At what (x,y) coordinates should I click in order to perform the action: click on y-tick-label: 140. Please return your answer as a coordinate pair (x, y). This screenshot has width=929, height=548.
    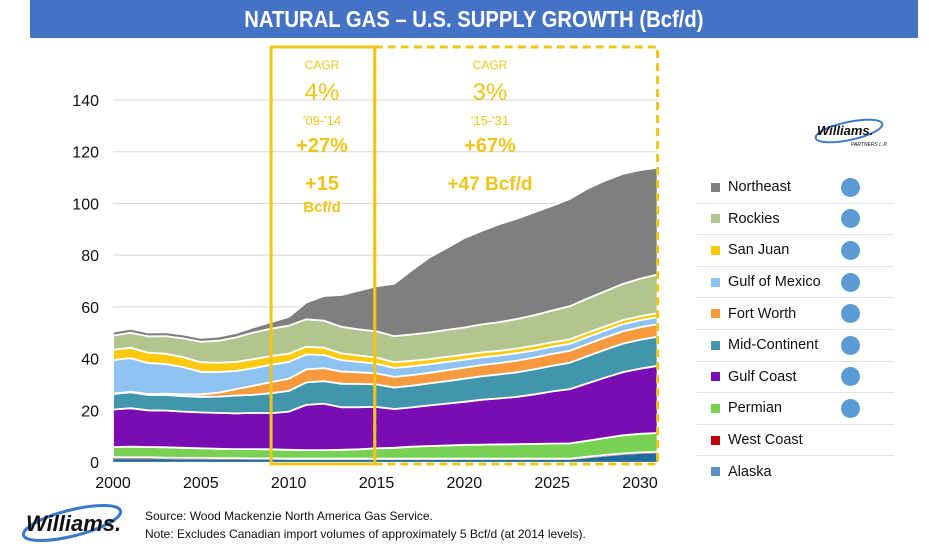
    Looking at the image, I should click on (85, 101).